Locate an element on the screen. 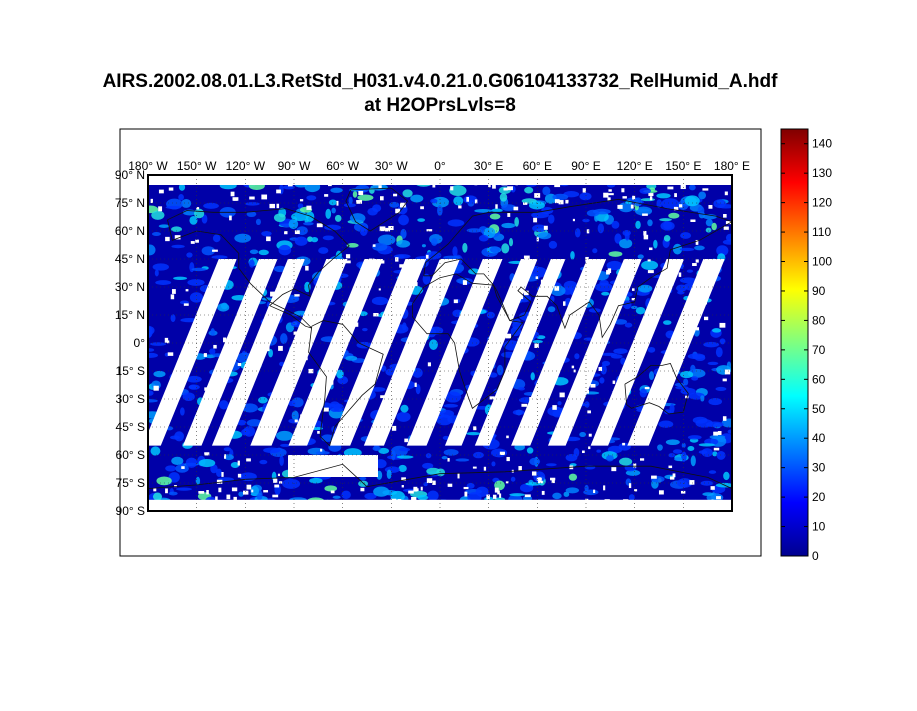  colorbar-tick-label: 50 is located at coordinates (819, 409).